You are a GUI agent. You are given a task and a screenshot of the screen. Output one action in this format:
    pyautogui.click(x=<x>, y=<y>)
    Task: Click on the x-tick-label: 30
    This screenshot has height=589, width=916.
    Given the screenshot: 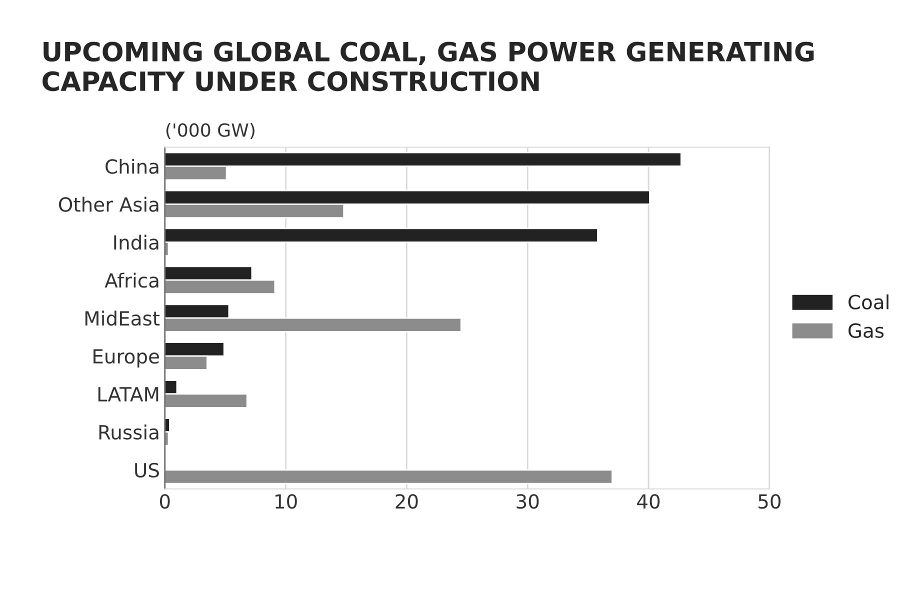 What is the action you would take?
    pyautogui.click(x=527, y=501)
    